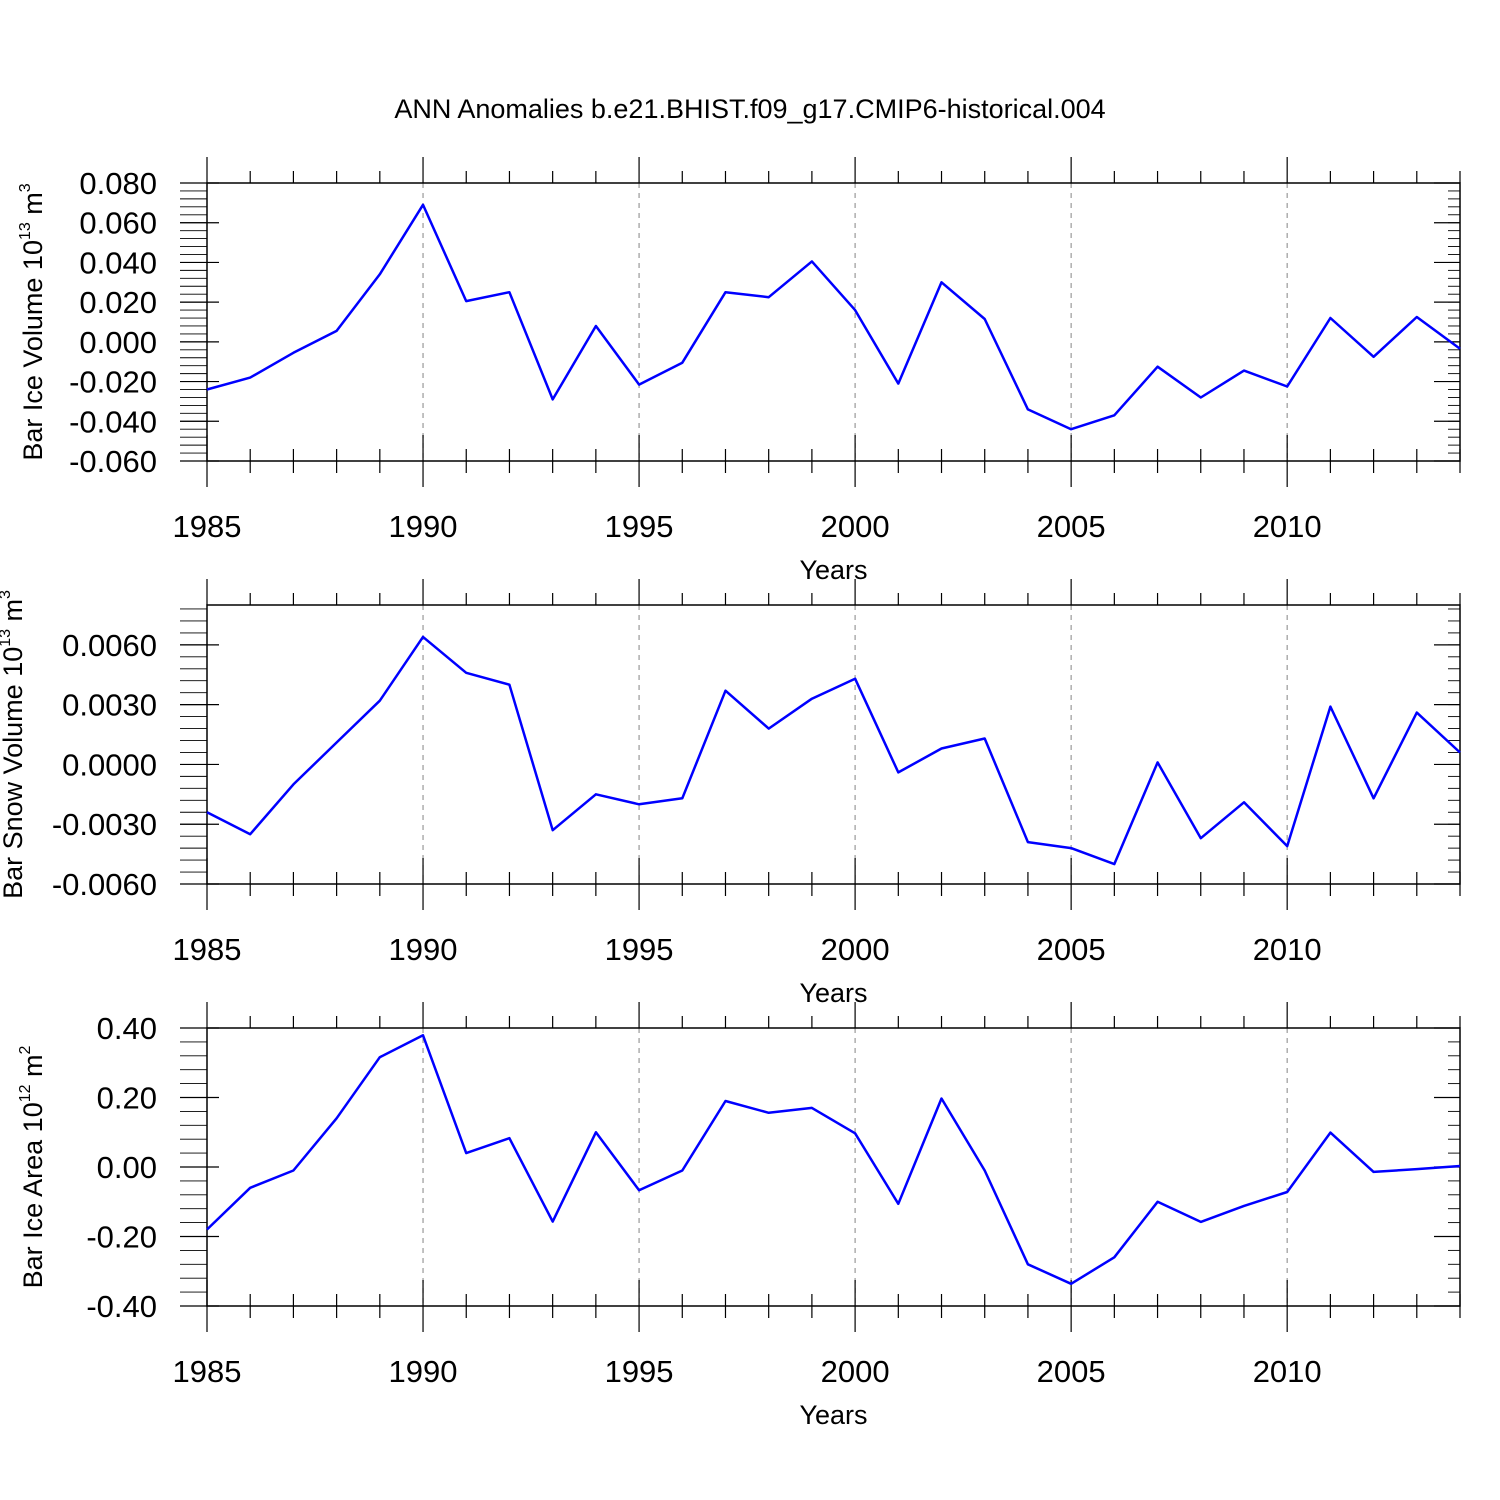 The height and width of the screenshot is (1500, 1500). What do you see at coordinates (104, 884) in the screenshot?
I see `y-tick-label: -0.0060` at bounding box center [104, 884].